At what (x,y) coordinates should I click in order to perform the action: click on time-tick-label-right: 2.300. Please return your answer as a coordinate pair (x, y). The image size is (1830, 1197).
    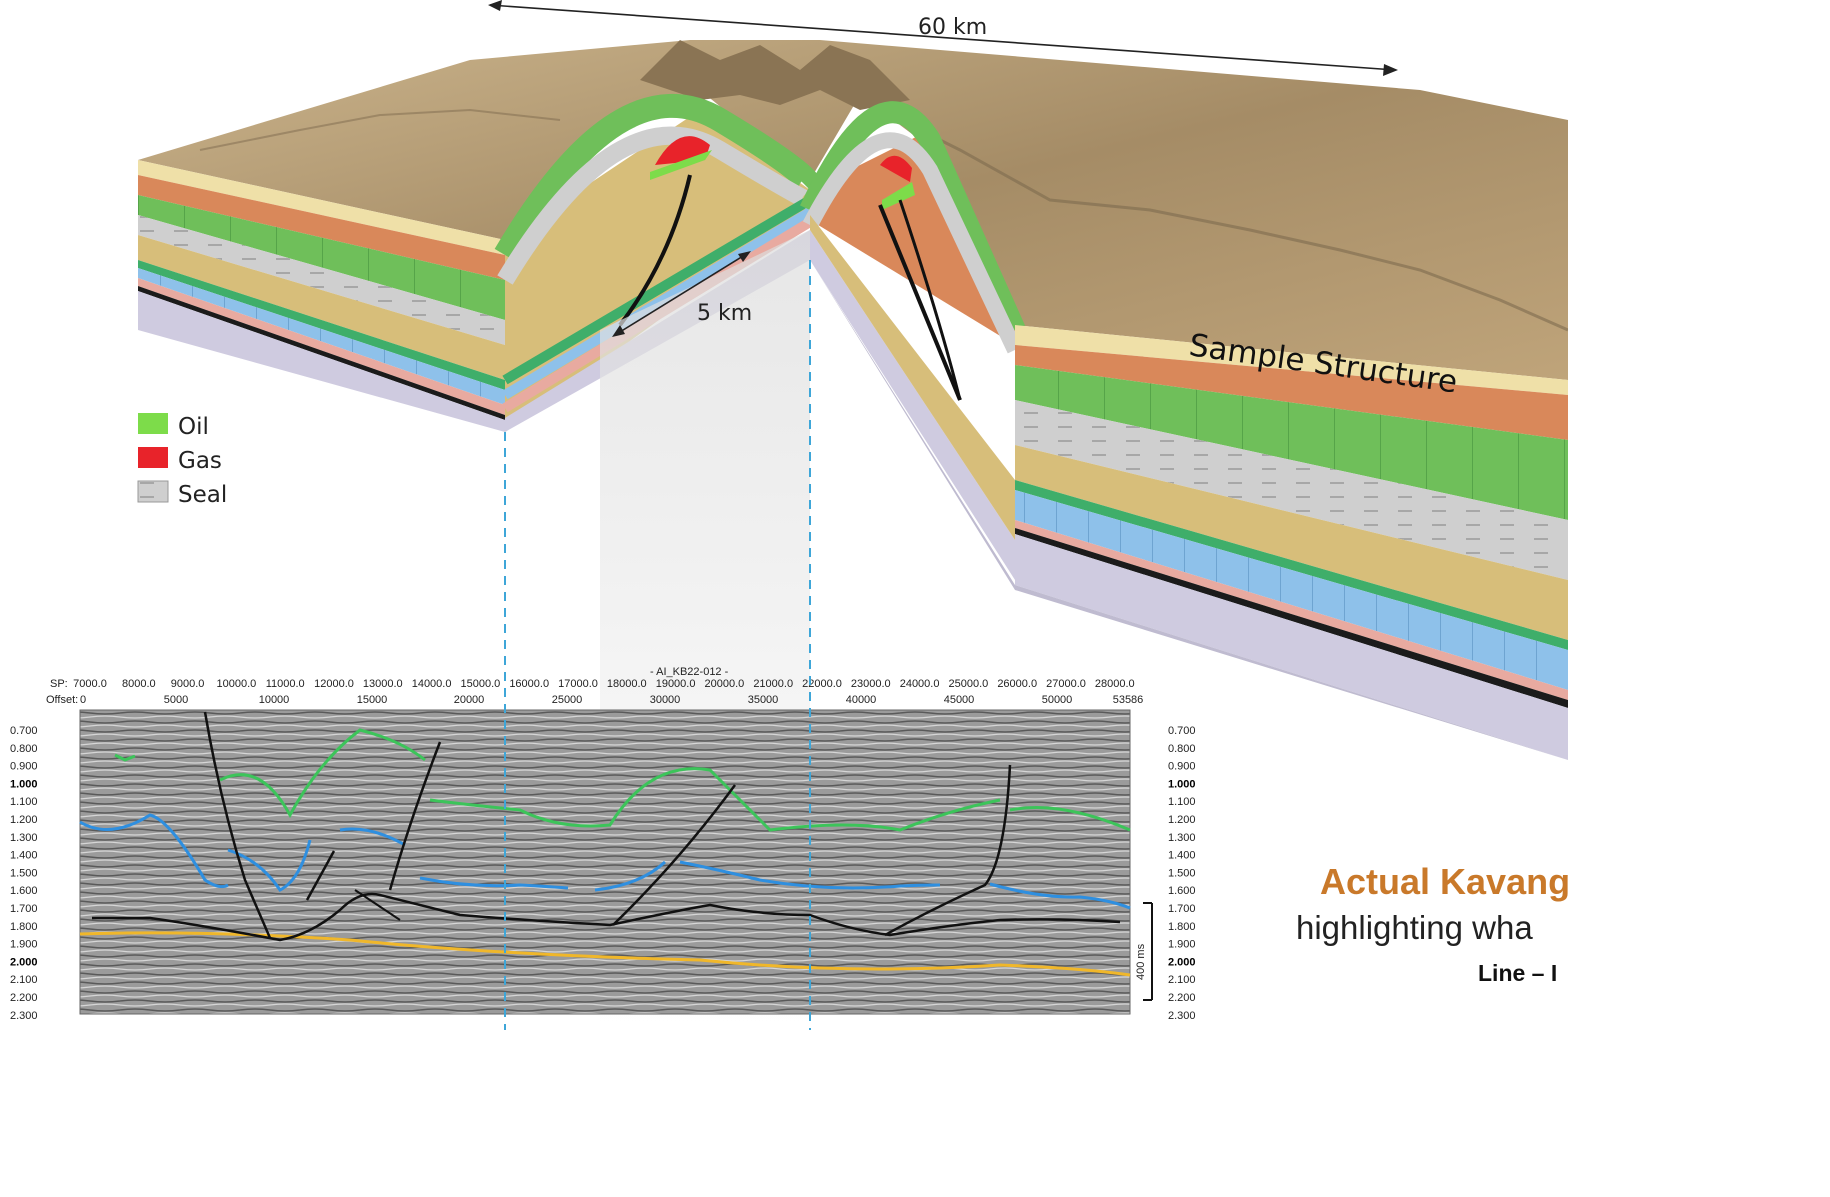
    Looking at the image, I should click on (1182, 1016).